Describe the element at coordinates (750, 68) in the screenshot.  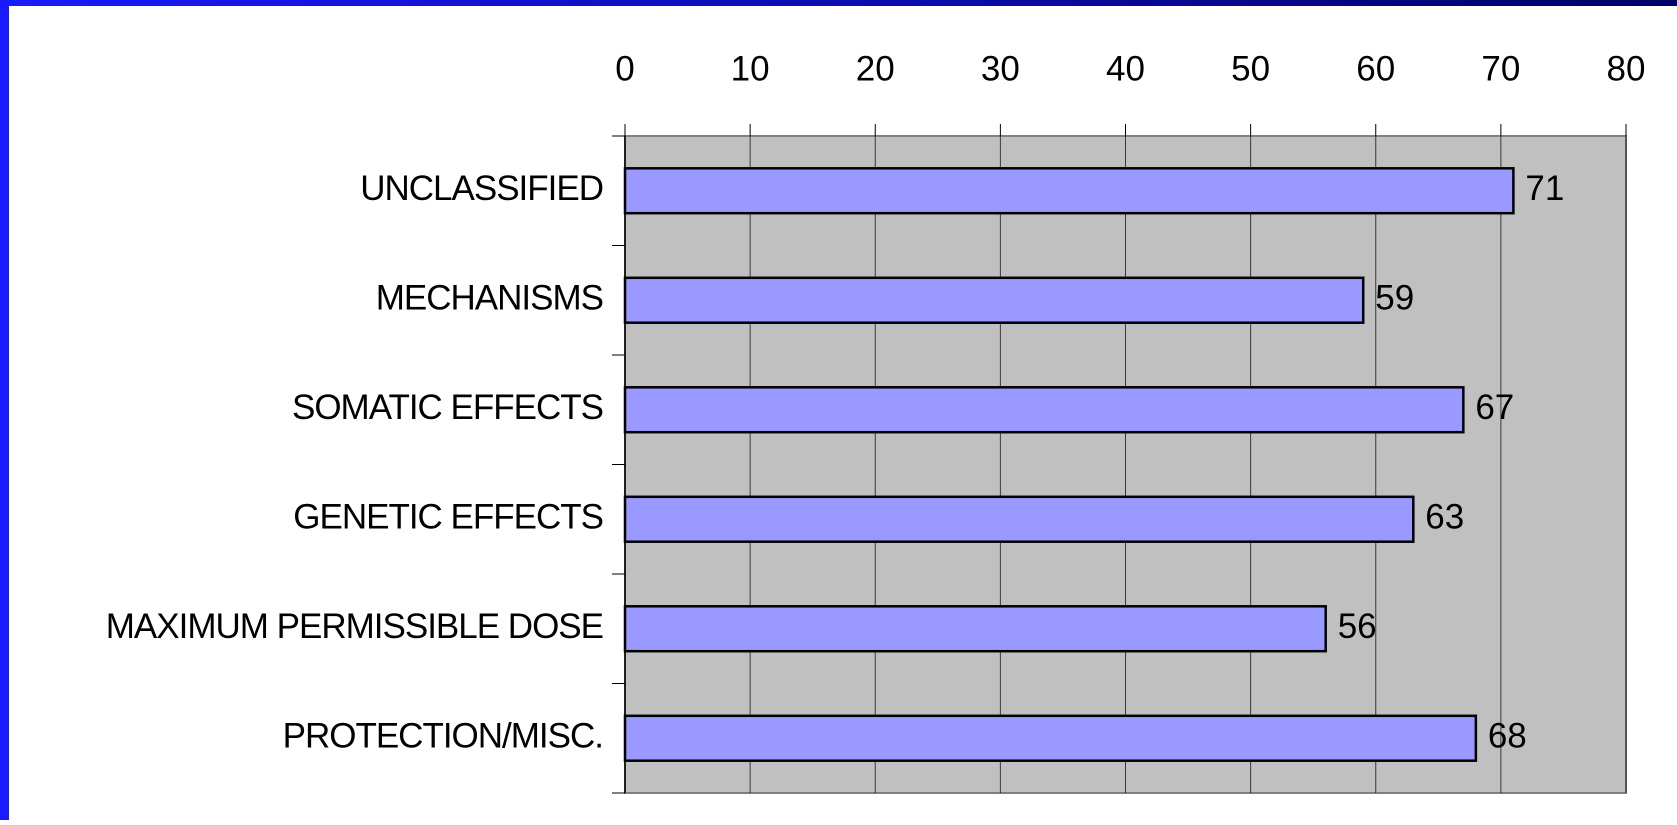
I see `x-tick-label: 10` at that location.